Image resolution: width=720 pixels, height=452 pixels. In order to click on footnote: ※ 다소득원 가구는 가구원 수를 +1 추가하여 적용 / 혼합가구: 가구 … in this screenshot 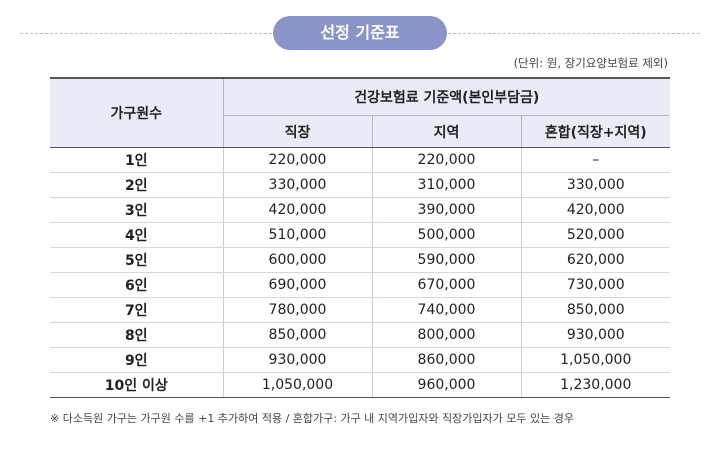, I will do `click(312, 418)`.